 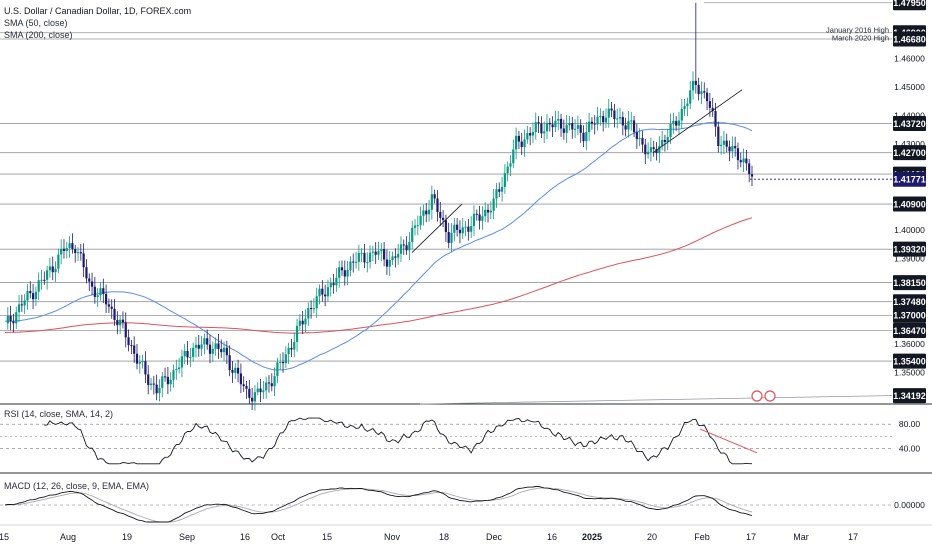 I want to click on macd-legend: MACD (12, 26, close, 9, EMA, EMA), so click(x=77, y=486).